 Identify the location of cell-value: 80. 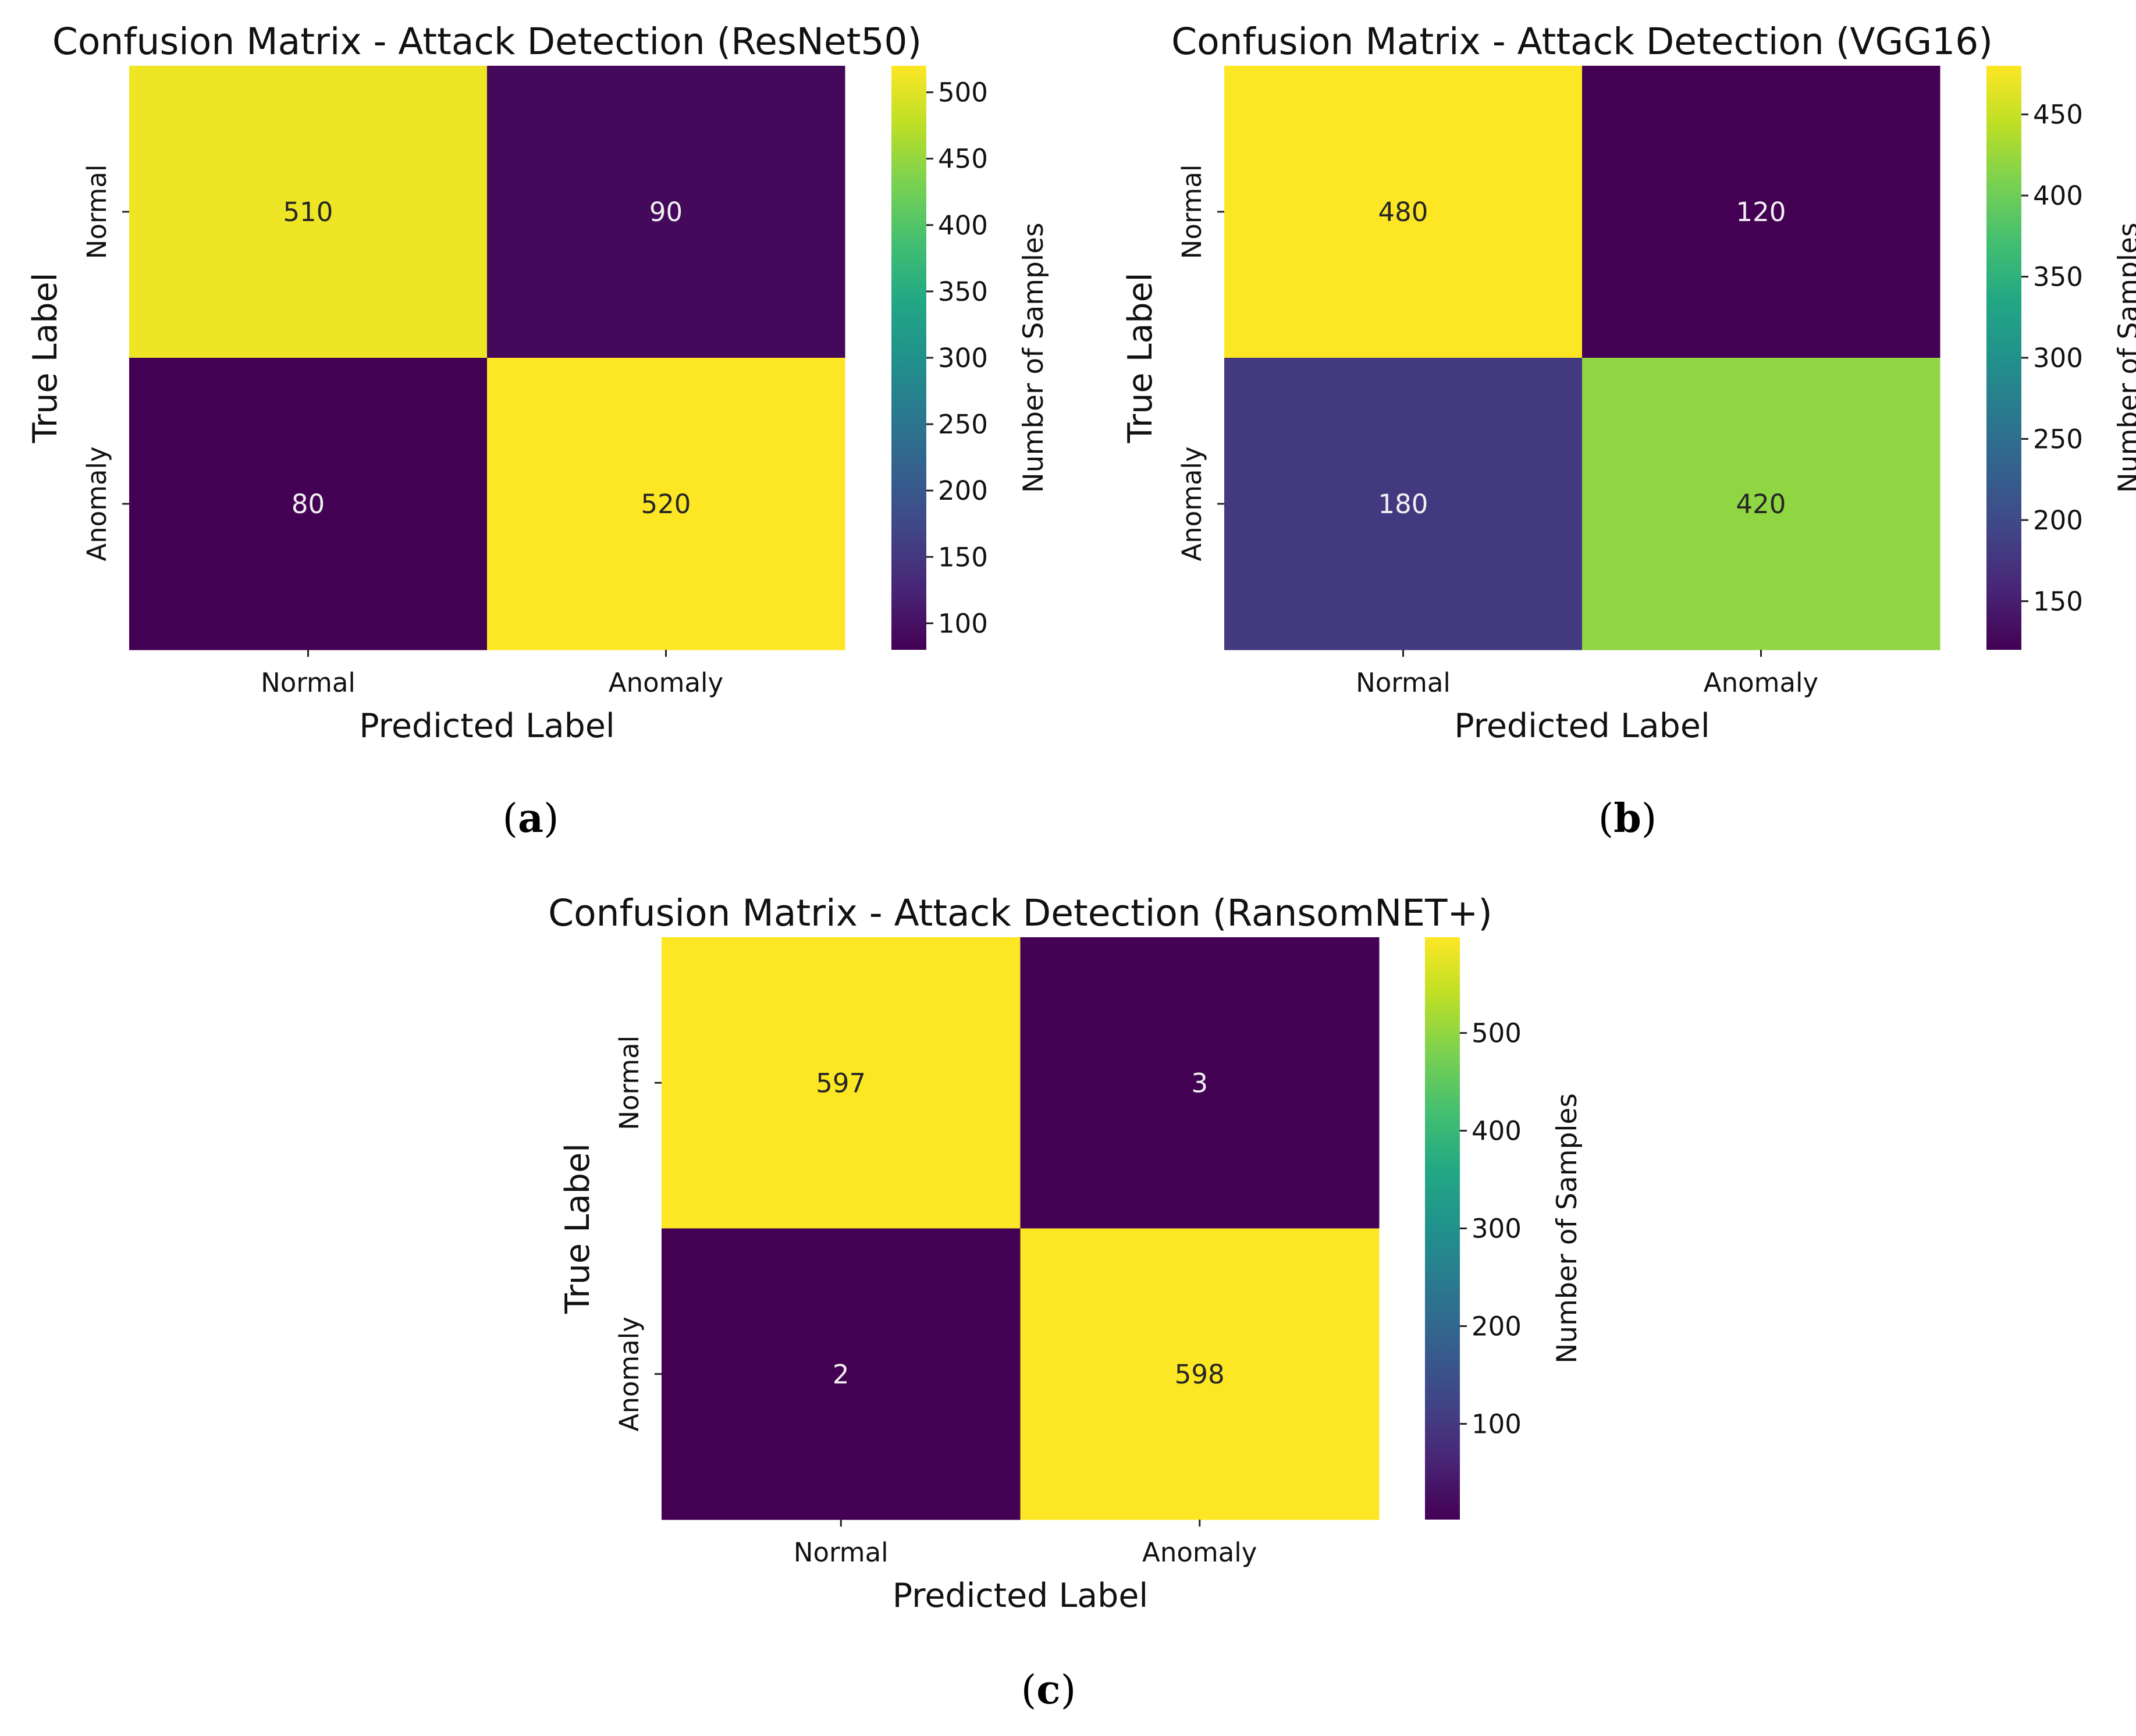
(309, 505).